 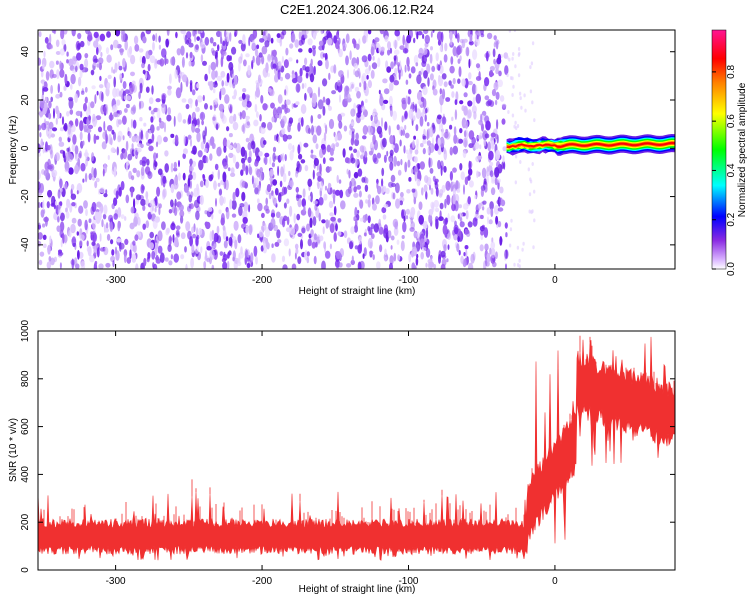 What do you see at coordinates (25, 244) in the screenshot?
I see `spectrogram-y-tick-label: -40` at bounding box center [25, 244].